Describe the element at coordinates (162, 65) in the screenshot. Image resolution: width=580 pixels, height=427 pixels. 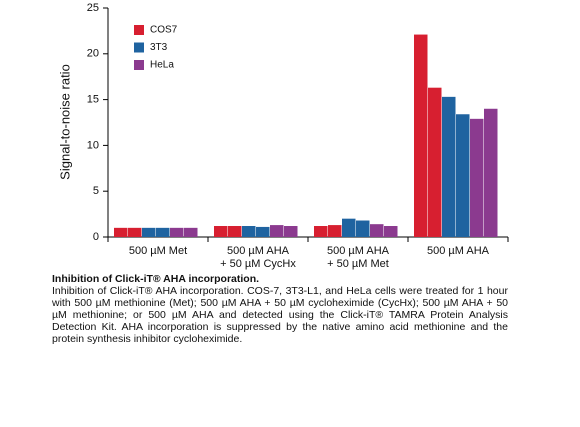
I see `legend-label: HeLa` at that location.